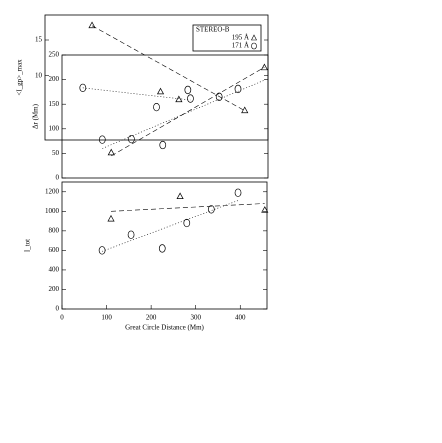  What do you see at coordinates (164, 328) in the screenshot?
I see `x-axis-label: Great Circle Distance (Mm)` at bounding box center [164, 328].